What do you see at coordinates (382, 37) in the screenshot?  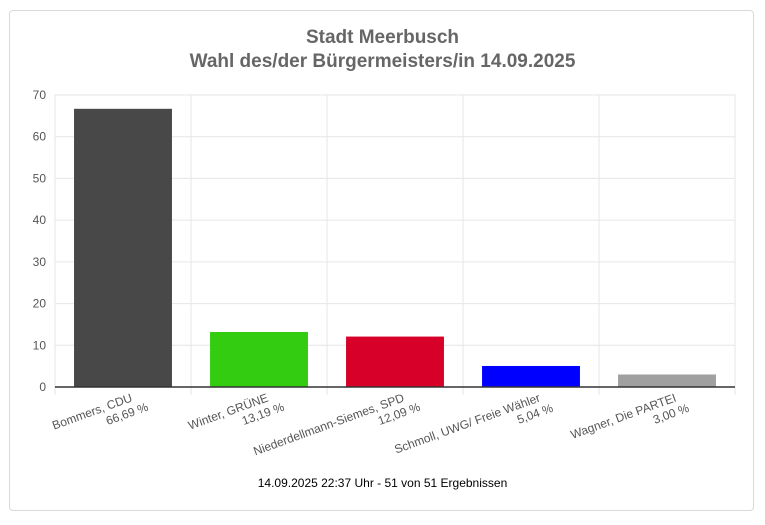 I see `chart-title: Stadt Meerbusch` at bounding box center [382, 37].